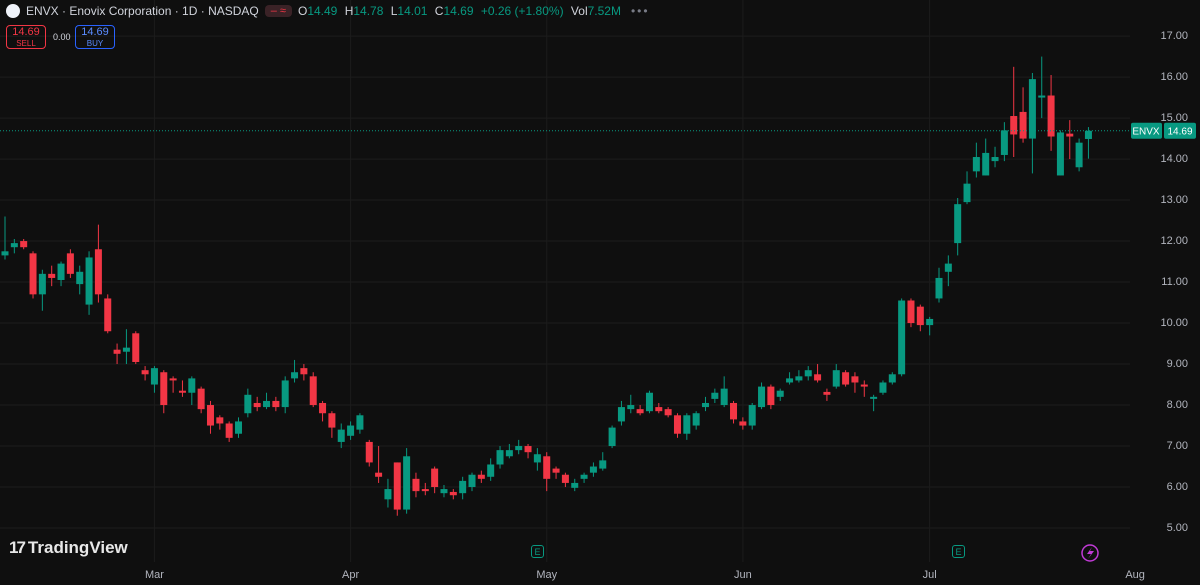 This screenshot has height=585, width=1200. I want to click on x-tick-label: Mar, so click(154, 575).